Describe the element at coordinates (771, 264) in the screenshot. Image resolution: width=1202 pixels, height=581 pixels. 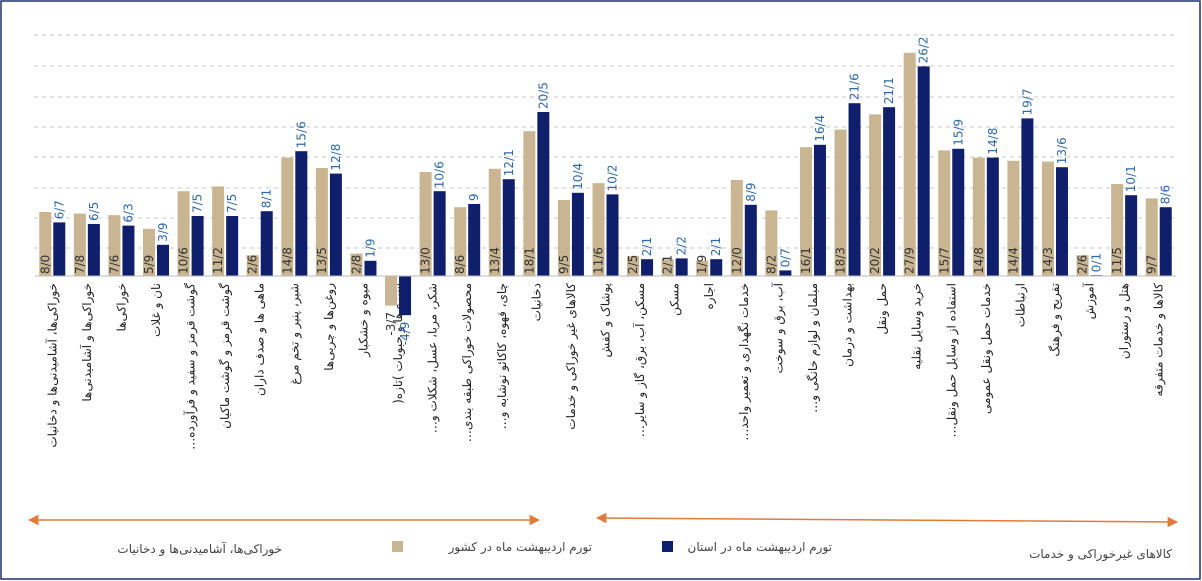
I see `value-label: 8/2` at that location.